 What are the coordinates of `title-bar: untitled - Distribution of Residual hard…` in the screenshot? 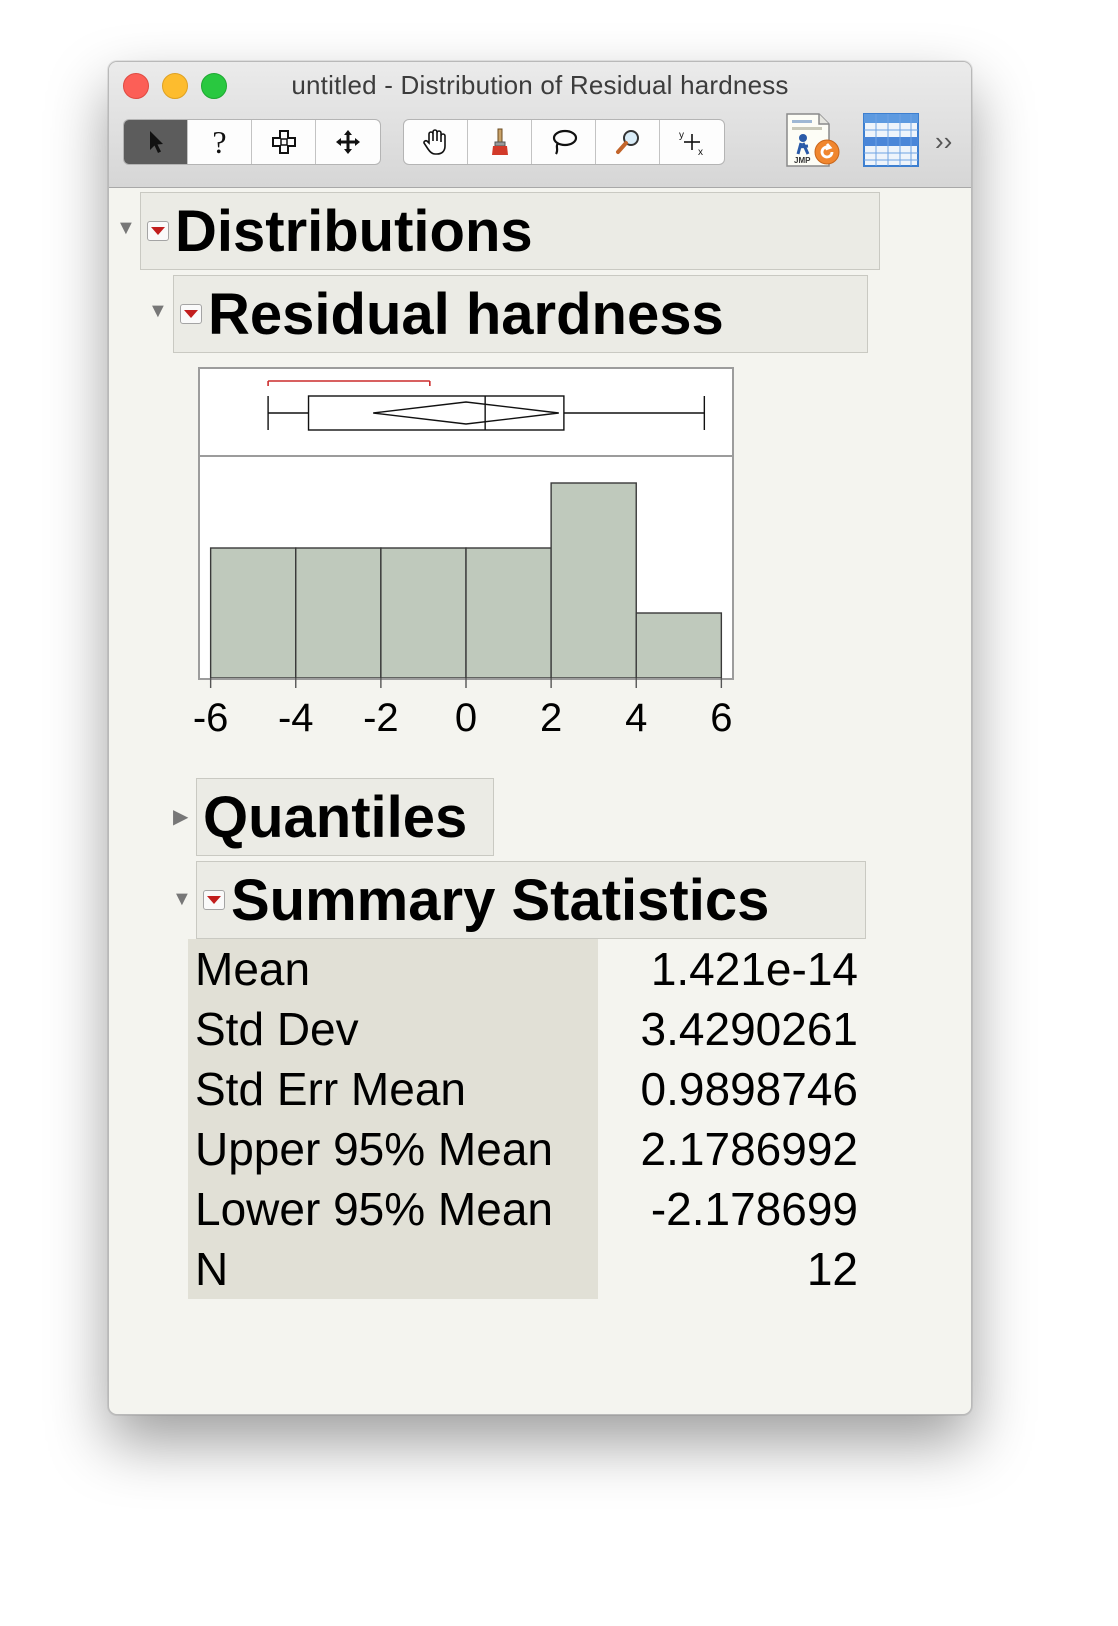 It's located at (540, 125).